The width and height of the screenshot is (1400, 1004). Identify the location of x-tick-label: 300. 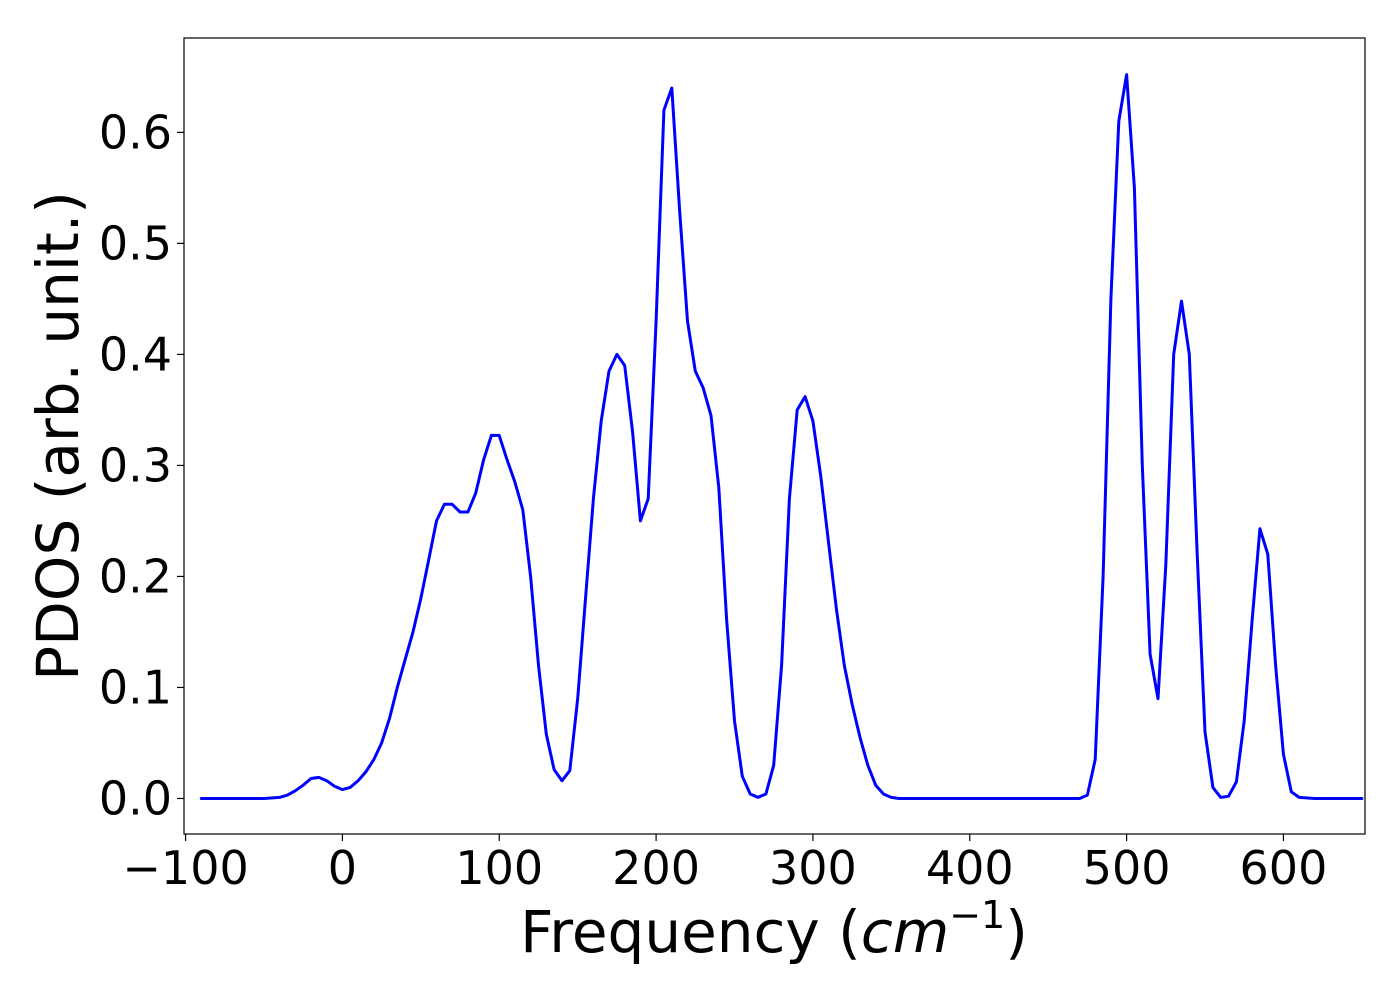
(813, 868).